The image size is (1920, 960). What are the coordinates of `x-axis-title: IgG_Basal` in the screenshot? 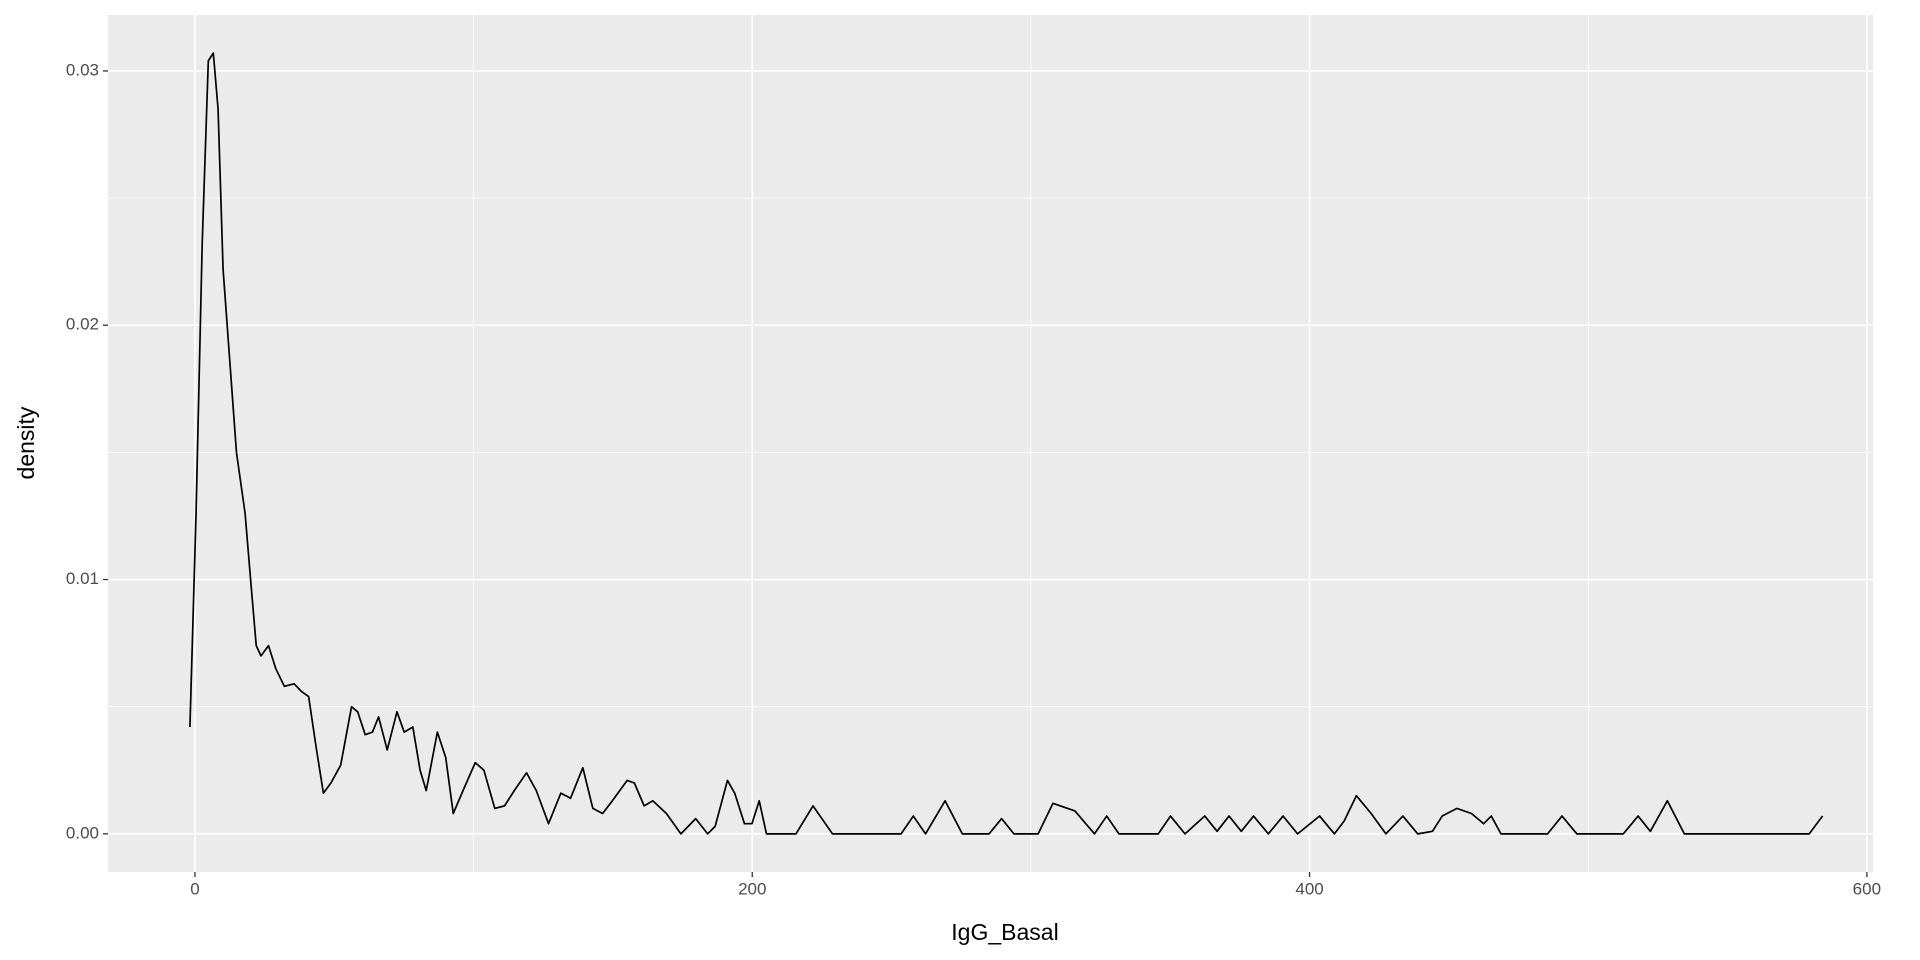 It's located at (1004, 932).